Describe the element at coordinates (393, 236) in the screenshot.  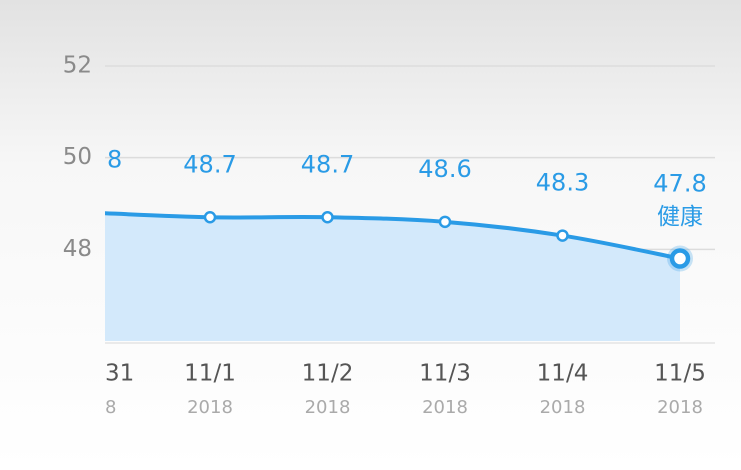
I see `line` at that location.